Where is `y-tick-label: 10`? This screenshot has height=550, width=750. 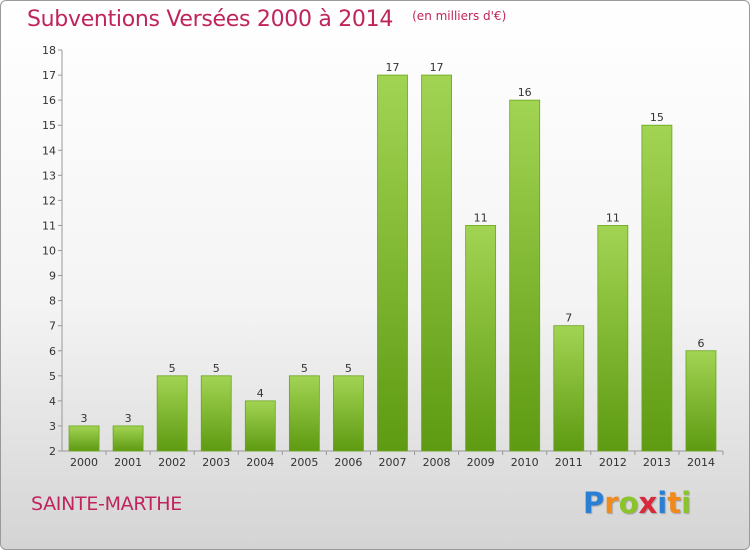 y-tick-label: 10 is located at coordinates (49, 251).